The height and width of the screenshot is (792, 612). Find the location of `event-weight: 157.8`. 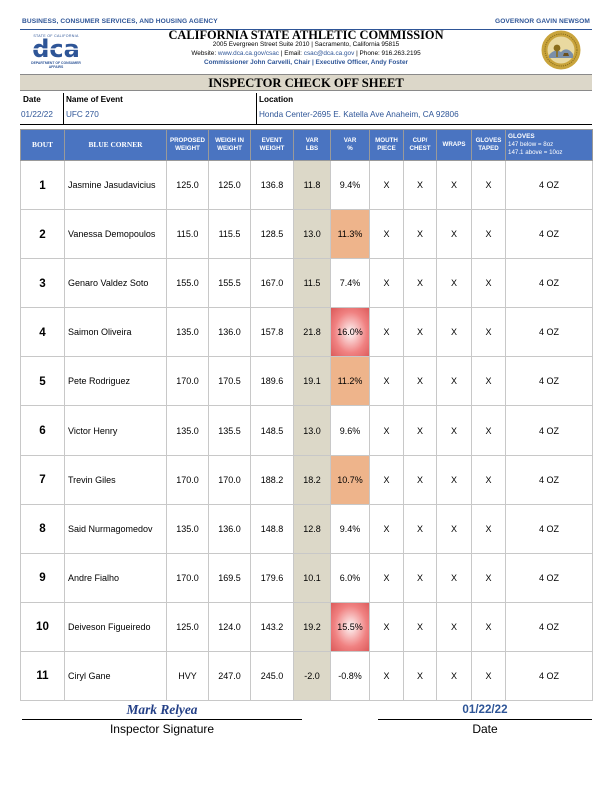

event-weight: 157.8 is located at coordinates (272, 332).